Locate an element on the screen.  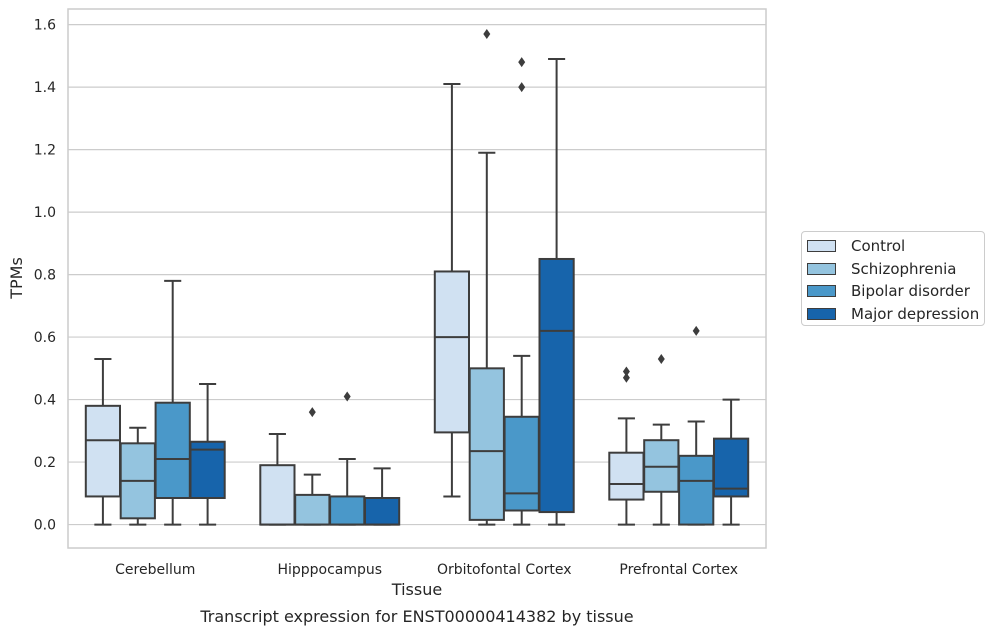
legend-label: Major depression is located at coordinates (915, 313).